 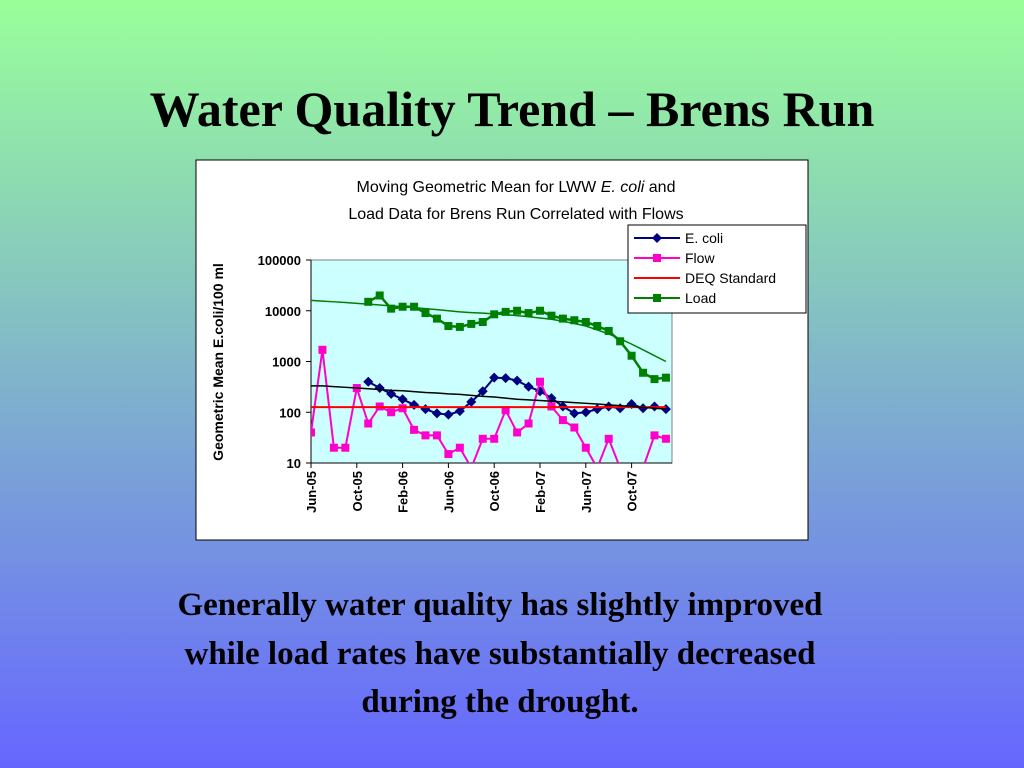 I want to click on x-tick-label: Jun-06, so click(x=448, y=492).